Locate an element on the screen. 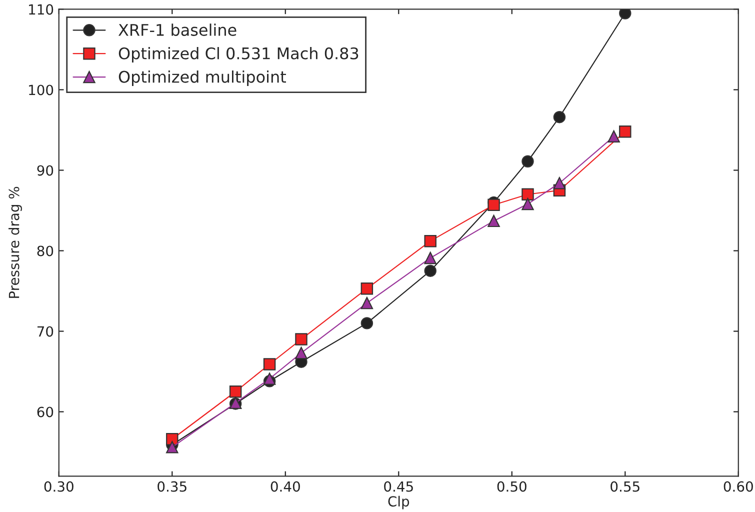  x-tick-label: 0.35 is located at coordinates (172, 486).